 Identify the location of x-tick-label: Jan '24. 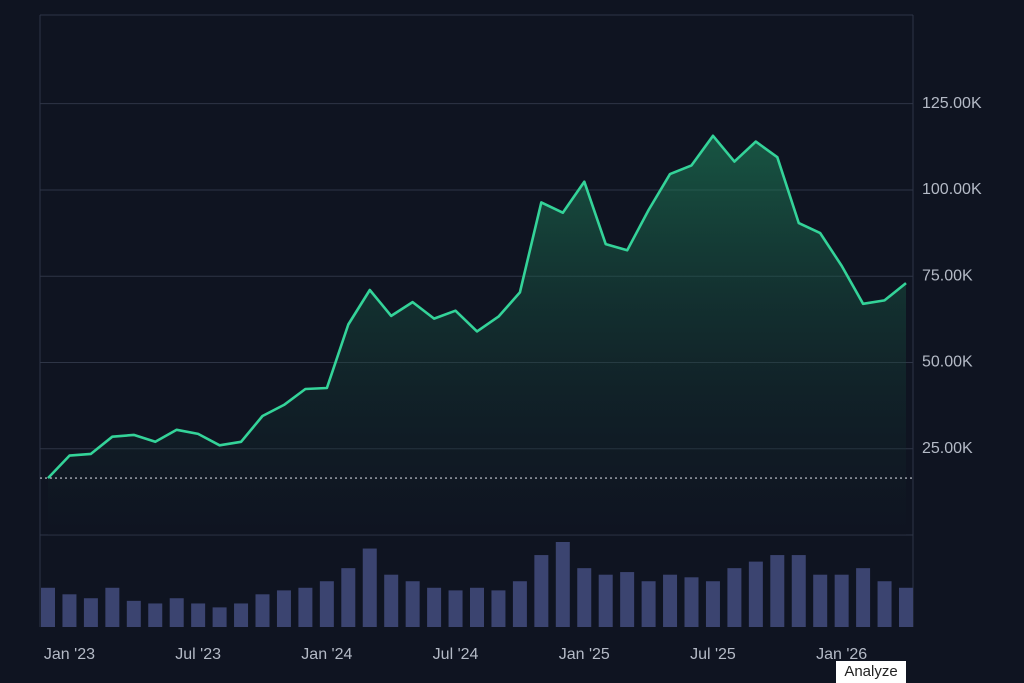
(326, 654).